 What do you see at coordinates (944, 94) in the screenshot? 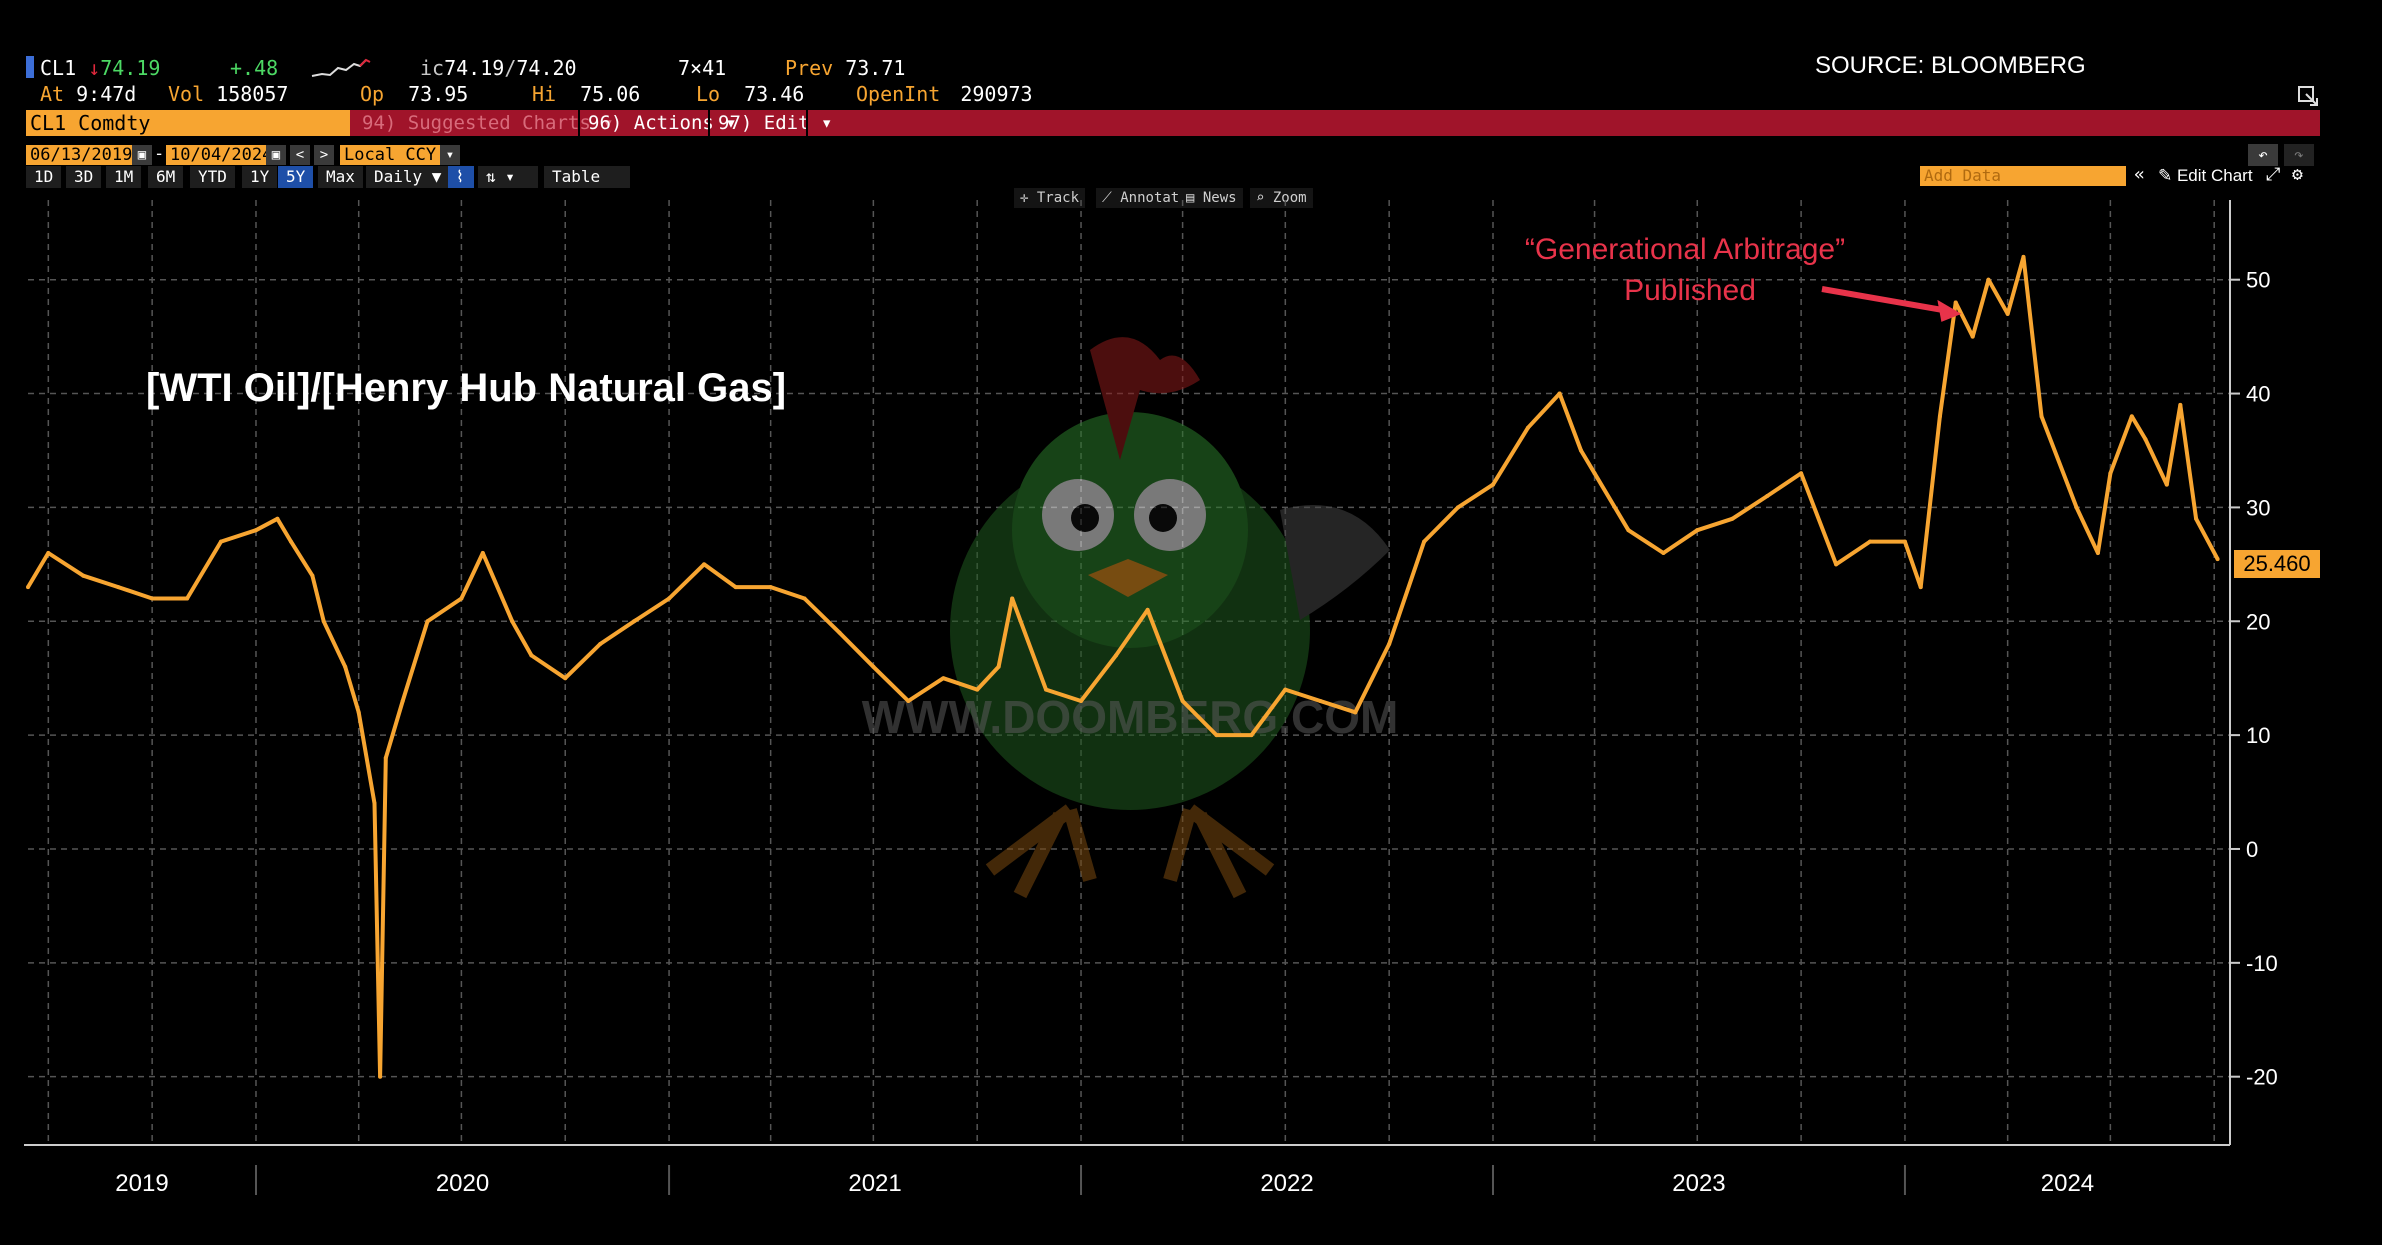
I see `open-interest: OpenInt 290973` at bounding box center [944, 94].